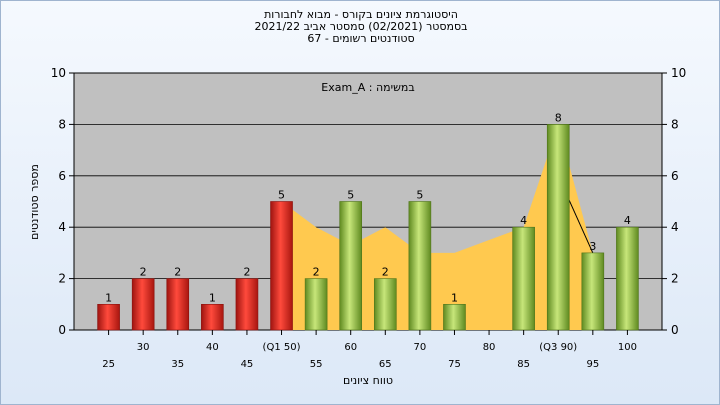  I want to click on title-line-2: בסמסטר (02/2021) סמסטר אביב 2021/22, so click(361, 26).